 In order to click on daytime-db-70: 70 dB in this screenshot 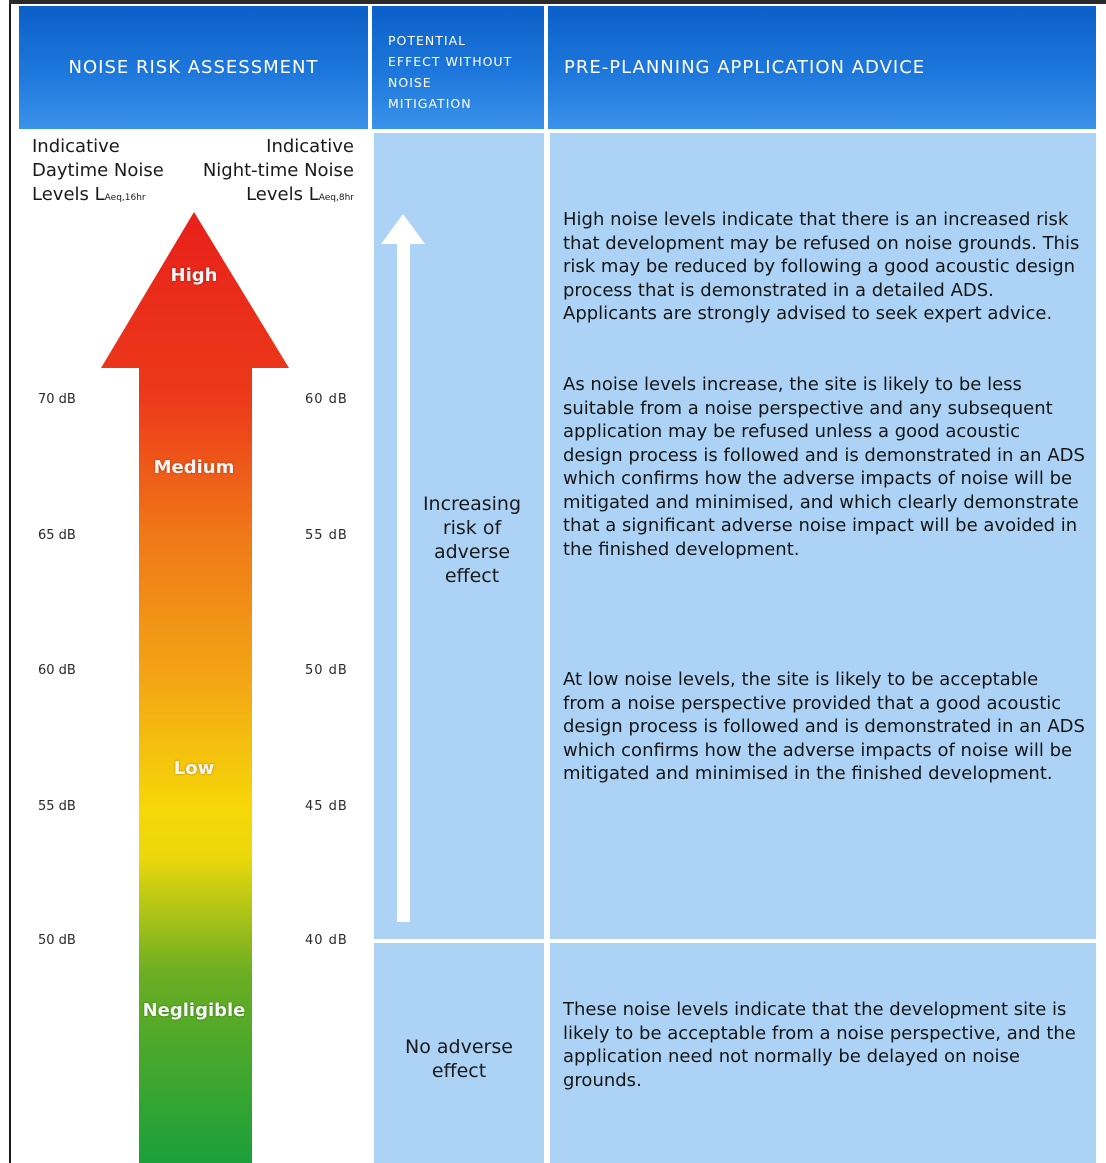, I will do `click(57, 399)`.